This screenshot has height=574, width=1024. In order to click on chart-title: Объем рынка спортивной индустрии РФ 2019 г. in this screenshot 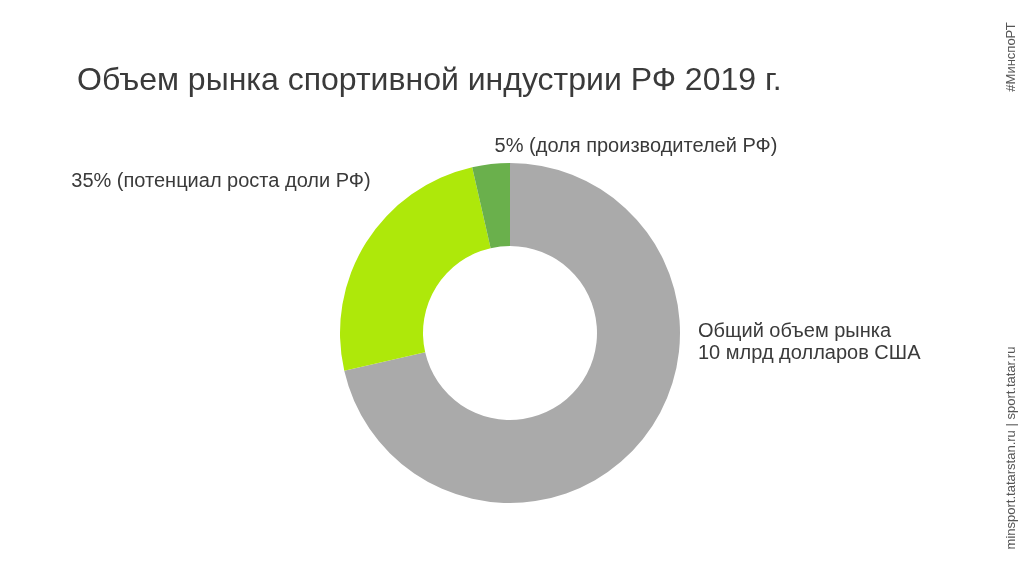, I will do `click(429, 79)`.